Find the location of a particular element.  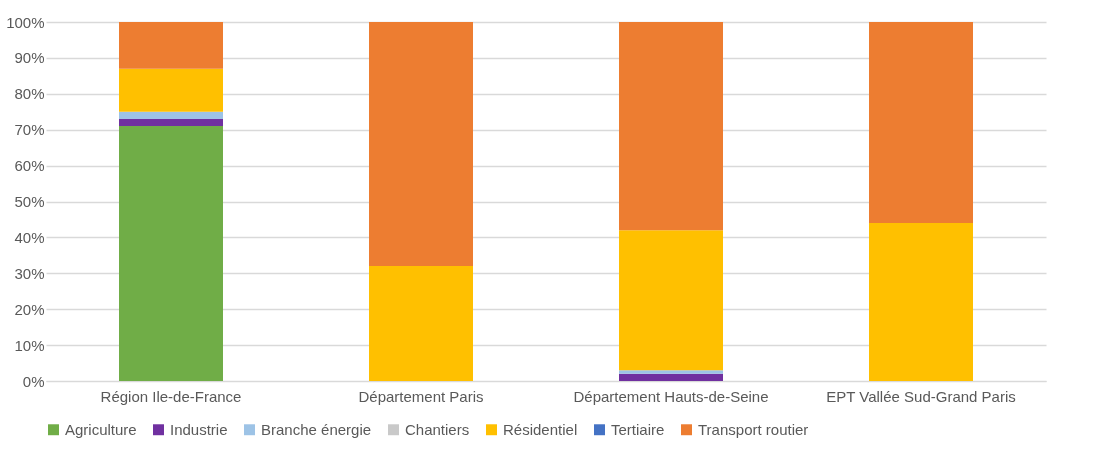

legend-label: Agriculture is located at coordinates (101, 429).